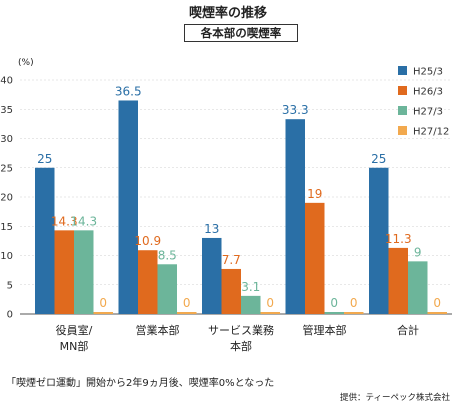 The image size is (456, 403). I want to click on legend-label: H27/12, so click(431, 132).